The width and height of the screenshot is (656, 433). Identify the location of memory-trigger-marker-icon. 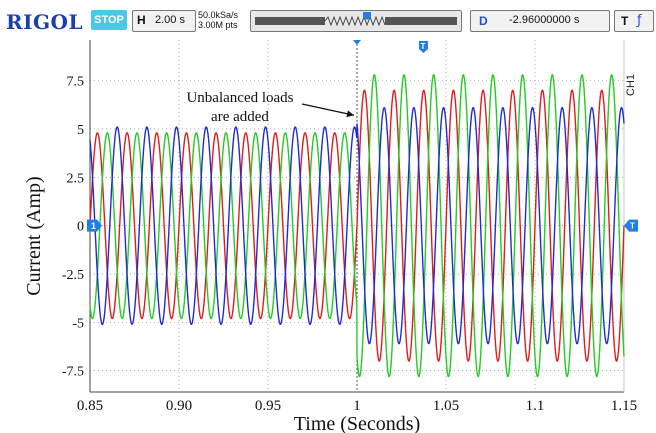
(367, 16).